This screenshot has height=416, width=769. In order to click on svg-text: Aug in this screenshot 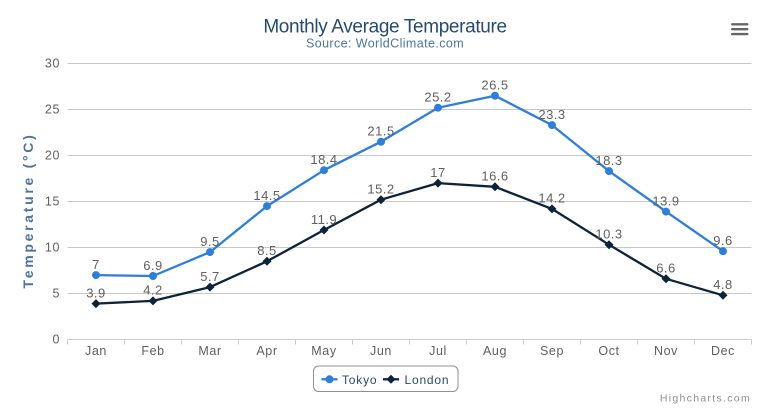, I will do `click(495, 351)`.